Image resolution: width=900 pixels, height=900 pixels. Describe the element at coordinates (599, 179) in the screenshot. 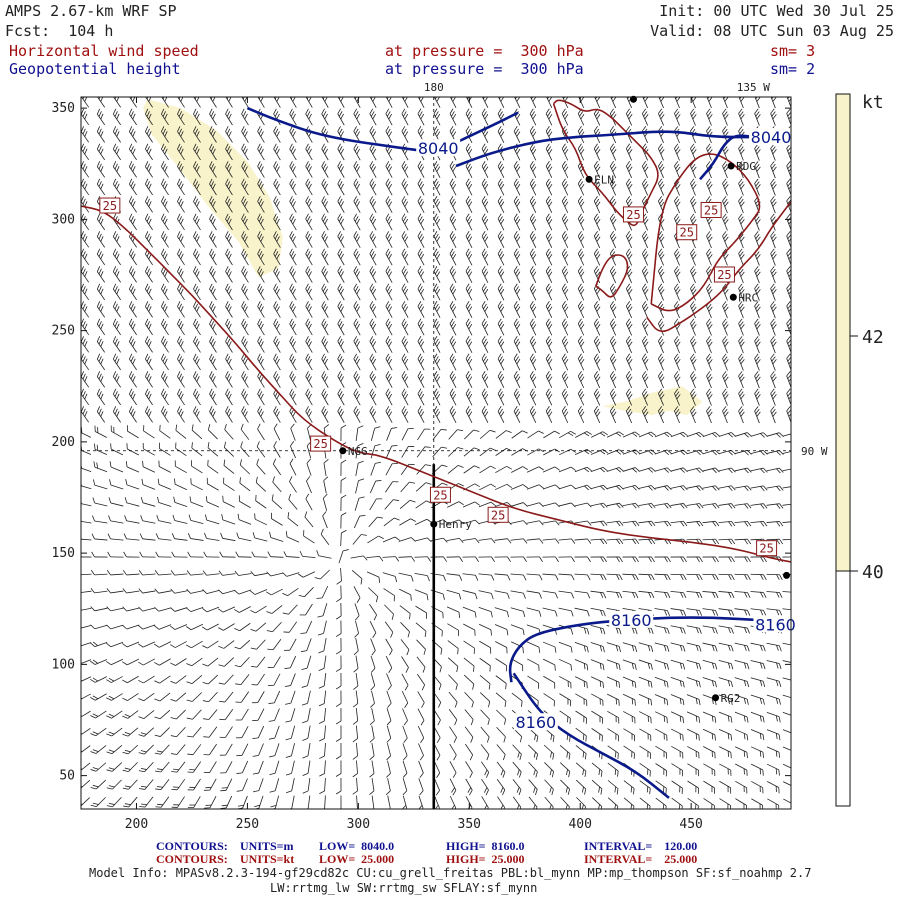

I see `station-marker: ELN` at that location.